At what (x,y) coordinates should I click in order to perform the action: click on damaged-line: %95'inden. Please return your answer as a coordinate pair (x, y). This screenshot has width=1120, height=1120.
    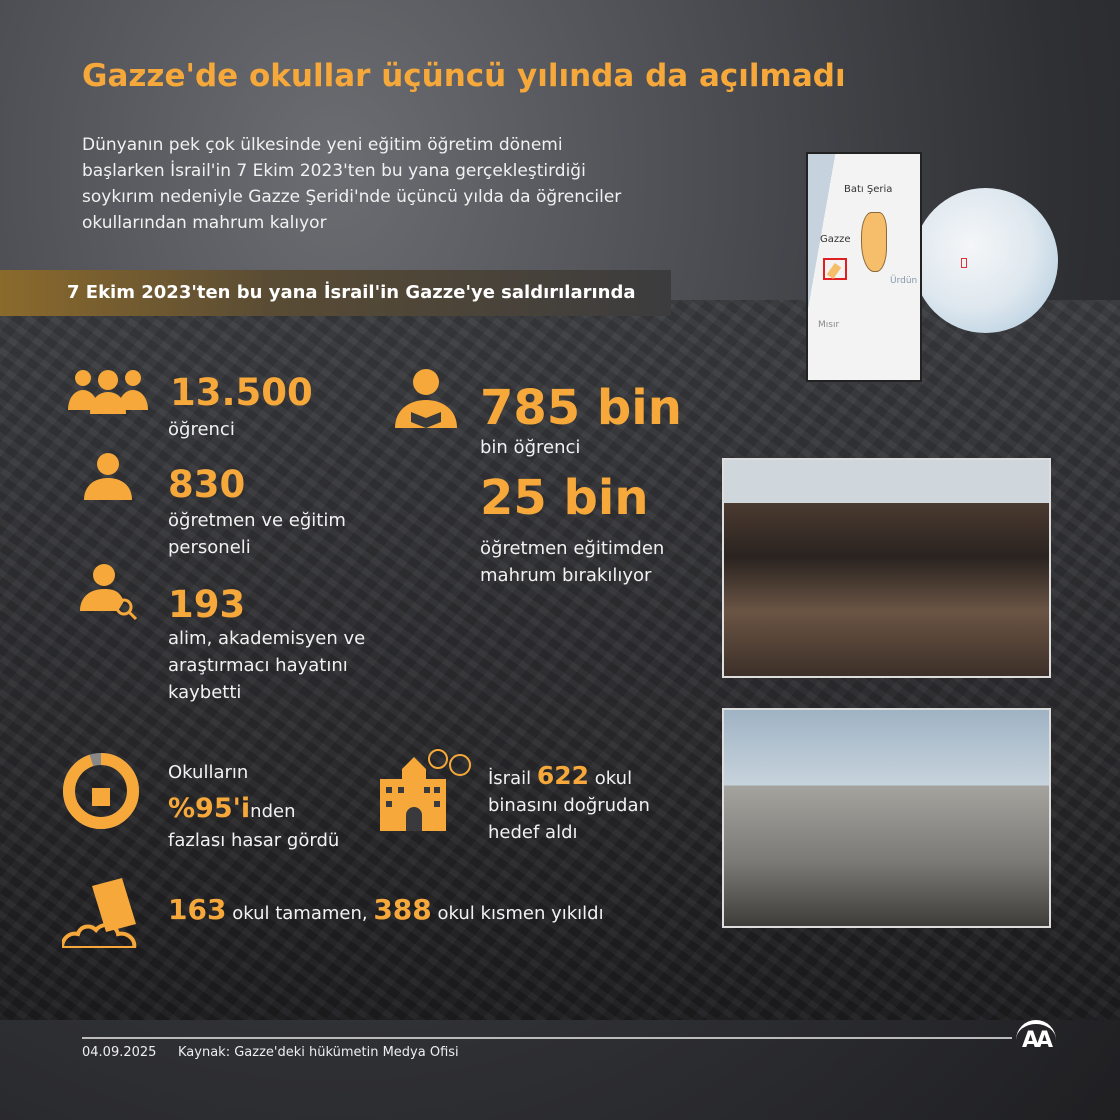
    Looking at the image, I should click on (231, 808).